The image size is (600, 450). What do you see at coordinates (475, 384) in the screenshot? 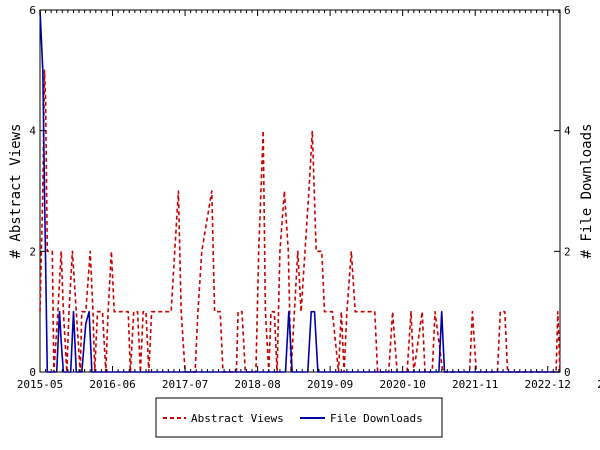
I see `x-tick-label: 2021-11` at bounding box center [475, 384].